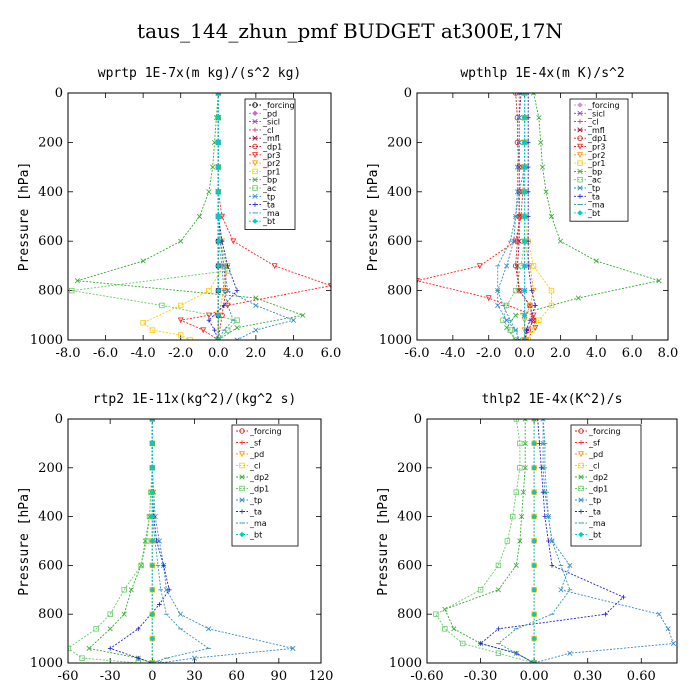 The height and width of the screenshot is (700, 700). Describe the element at coordinates (255, 466) in the screenshot. I see `legend-label: _cl` at that location.